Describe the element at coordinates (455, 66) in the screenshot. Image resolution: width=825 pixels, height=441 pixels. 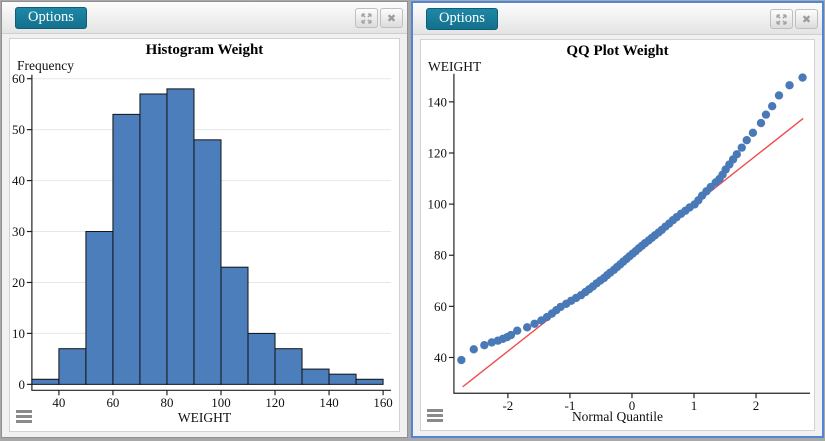
I see `qq-plot-y-axis-label: WEIGHT` at that location.